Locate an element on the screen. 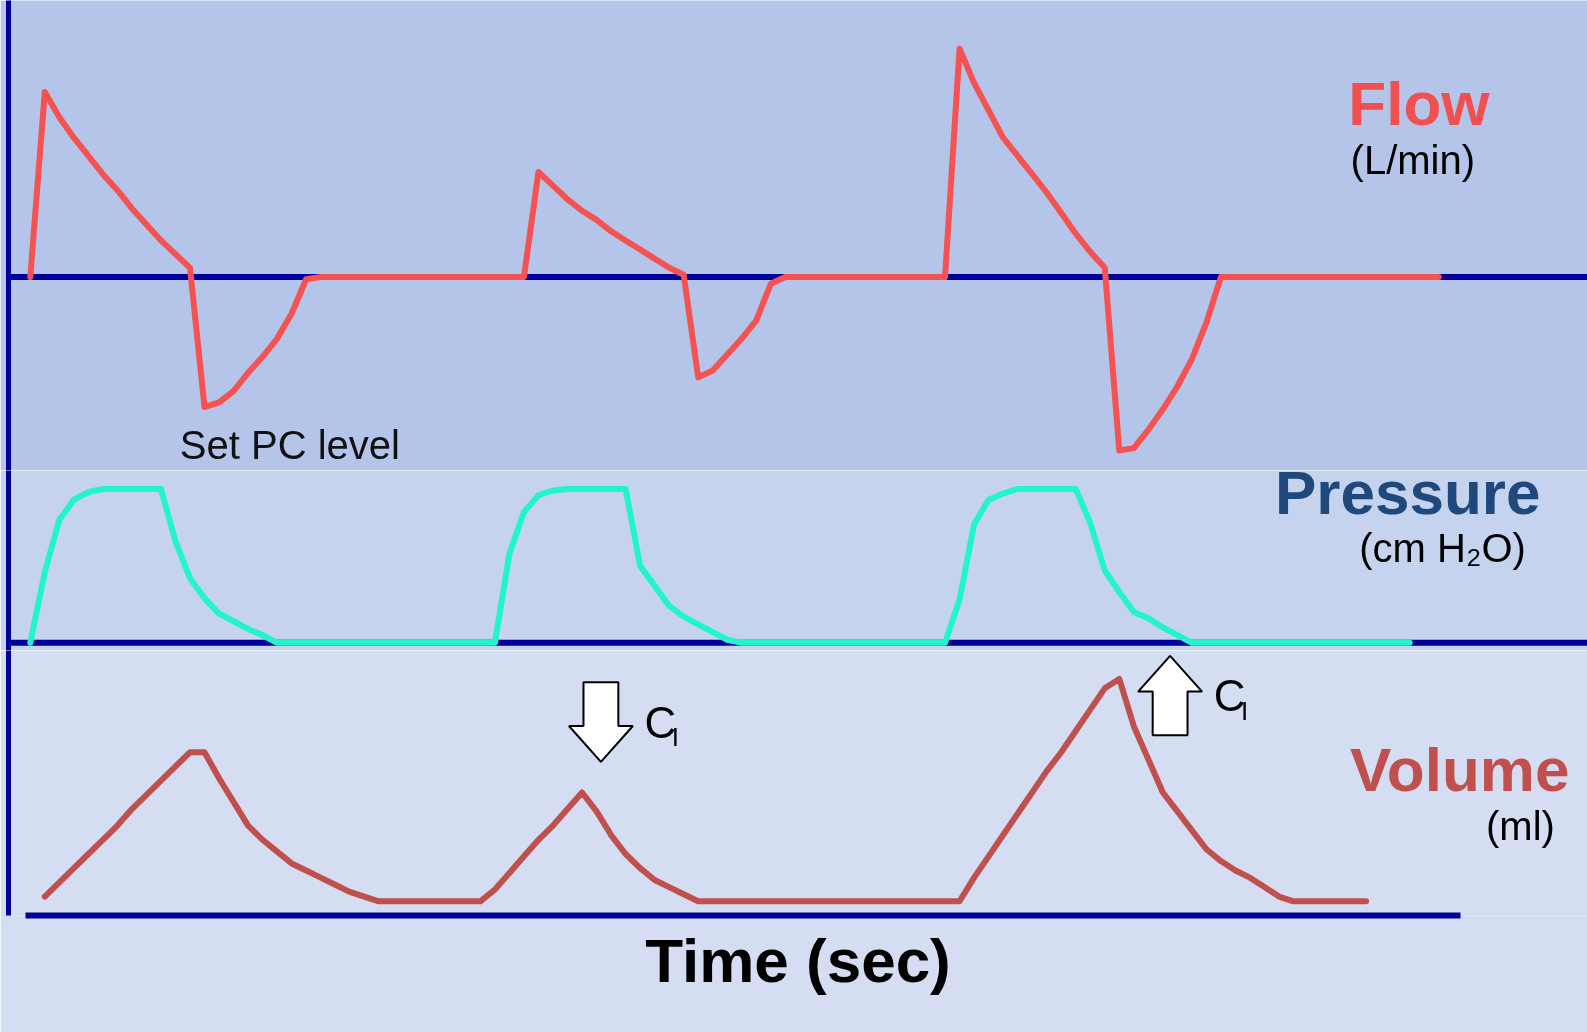 The image size is (1587, 1032). chart-title: Pressure is located at coordinates (1407, 492).